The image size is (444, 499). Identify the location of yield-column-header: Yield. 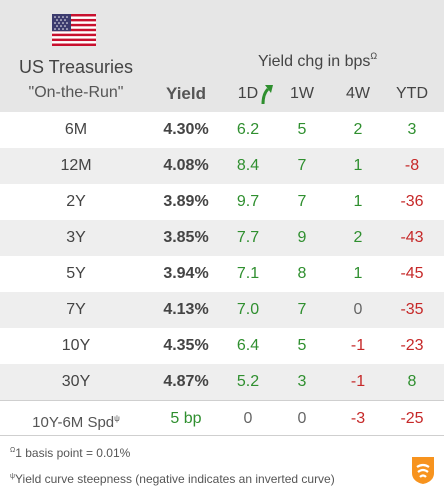
(186, 93).